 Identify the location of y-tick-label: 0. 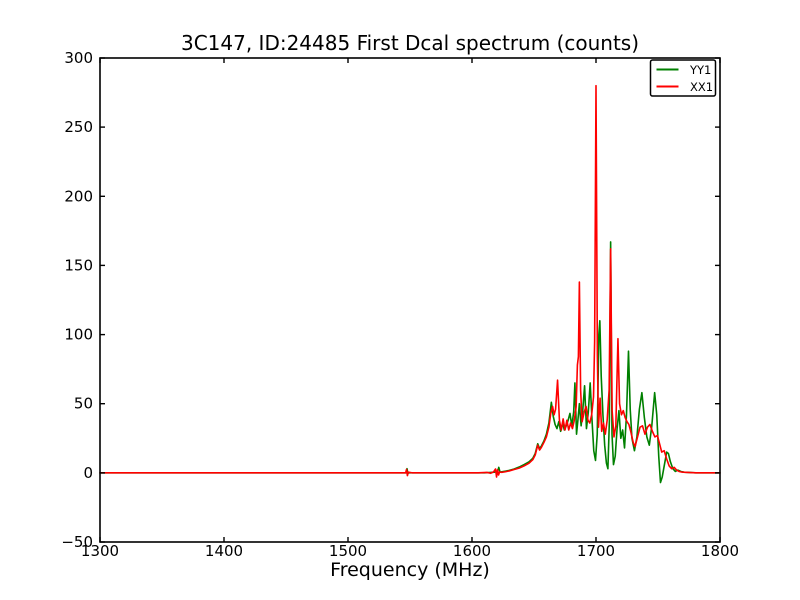
(88, 473).